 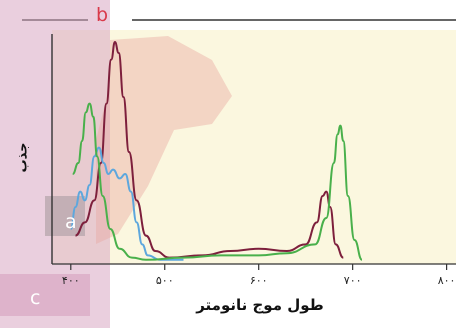 What do you see at coordinates (45, 295) in the screenshot?
I see `overlay-pink-strip` at bounding box center [45, 295].